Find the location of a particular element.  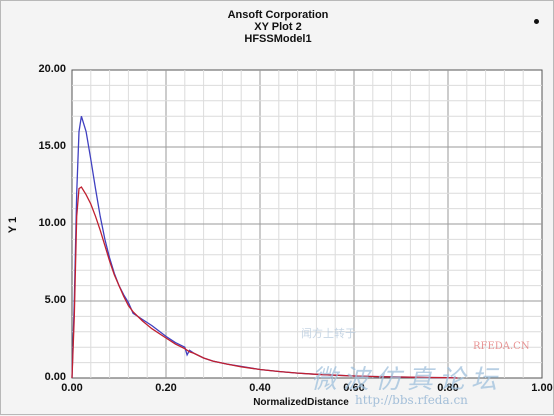

y-tick-label: 0.00 is located at coordinates (55, 377).